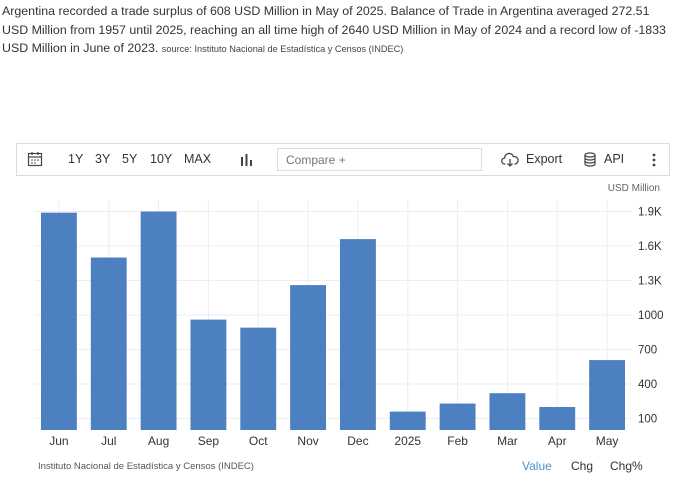 Image resolution: width=680 pixels, height=478 pixels. What do you see at coordinates (258, 378) in the screenshot?
I see `bar-oct` at bounding box center [258, 378].